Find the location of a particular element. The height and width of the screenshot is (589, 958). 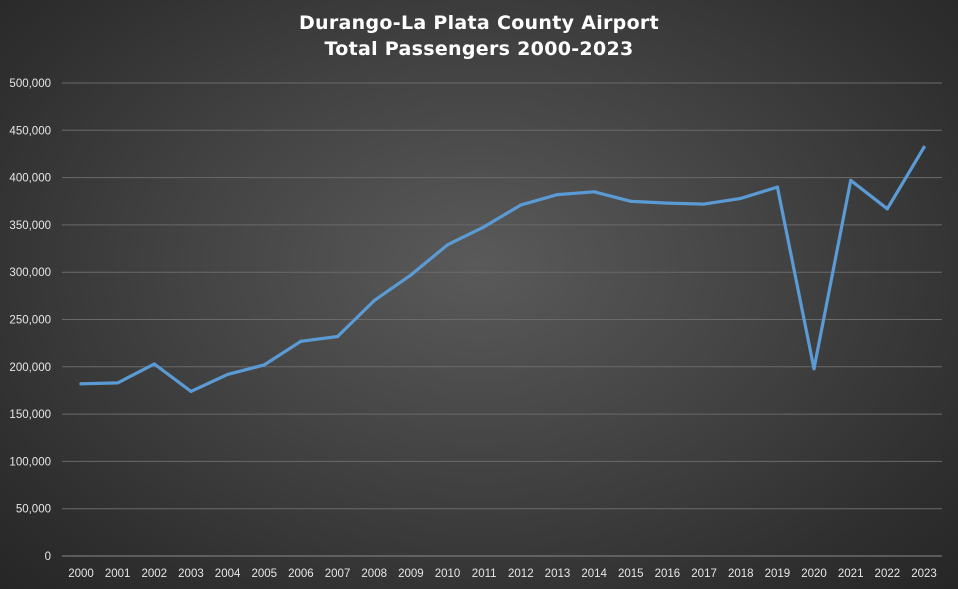

y-tick-label: 50,000 is located at coordinates (33, 510).